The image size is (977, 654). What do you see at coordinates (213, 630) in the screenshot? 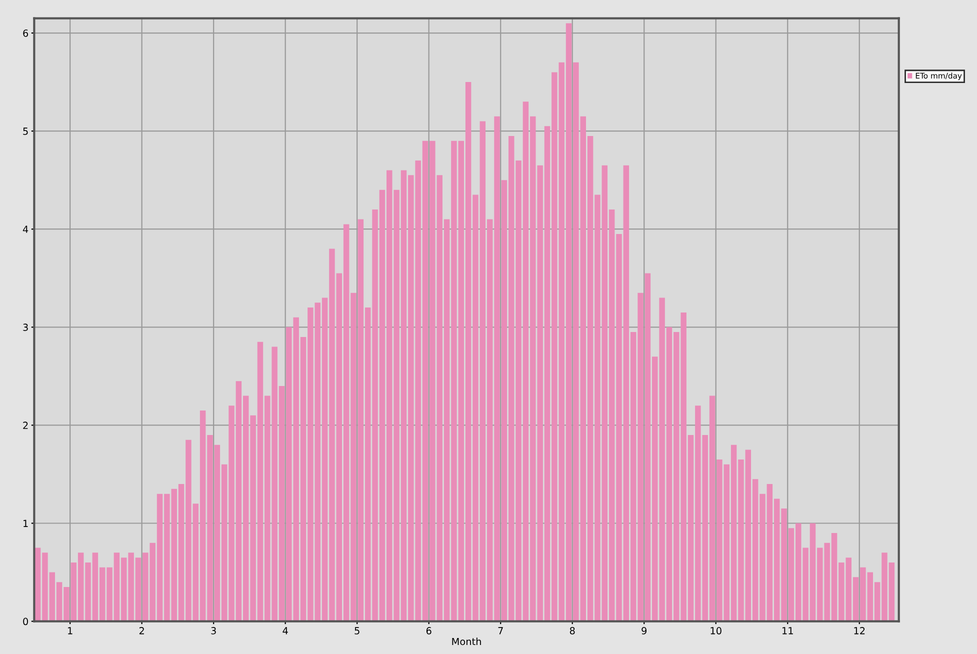
I see `x-tick-label: 3` at bounding box center [213, 630].